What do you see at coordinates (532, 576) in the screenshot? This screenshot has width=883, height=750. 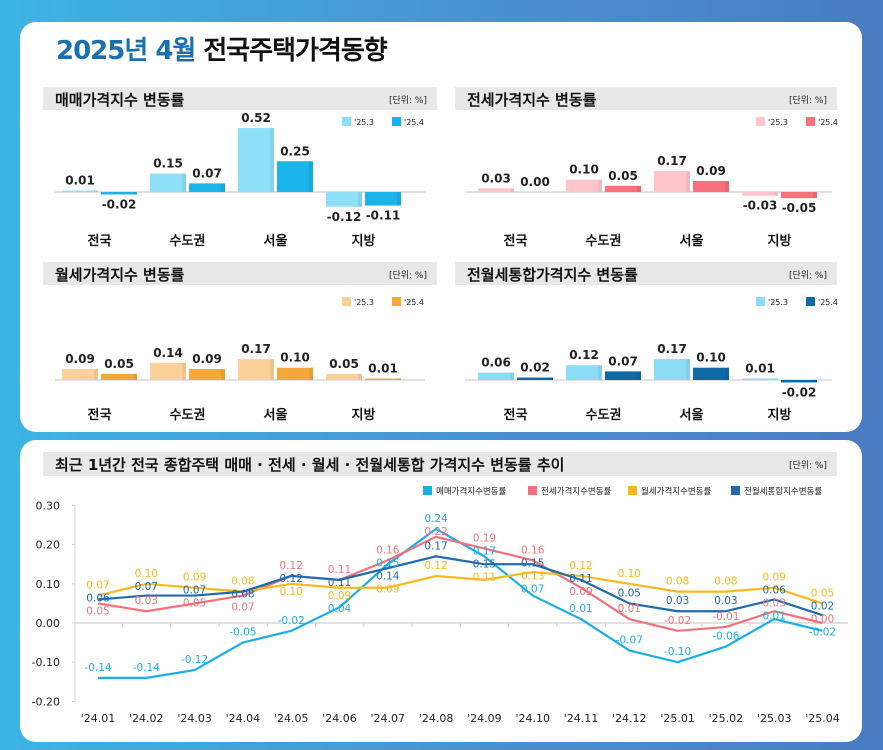 I see `point-label: 0.13` at bounding box center [532, 576].